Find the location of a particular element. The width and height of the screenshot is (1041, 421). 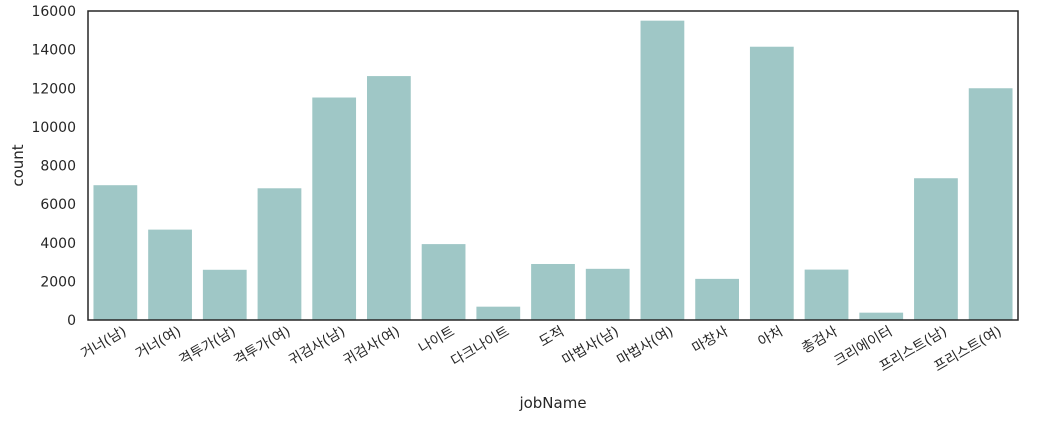

y-tick-label-5: 10000 is located at coordinates (53, 128).